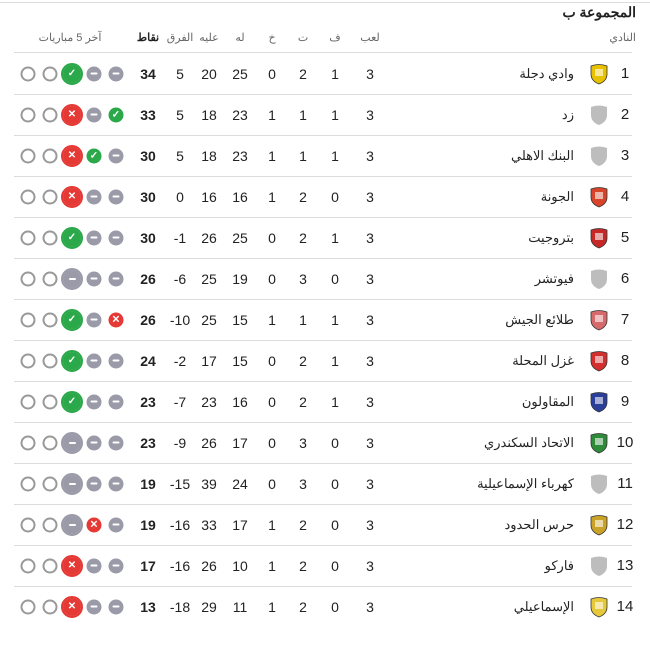 The height and width of the screenshot is (651, 650). What do you see at coordinates (240, 443) in the screenshot?
I see `goals-for: 17` at bounding box center [240, 443].